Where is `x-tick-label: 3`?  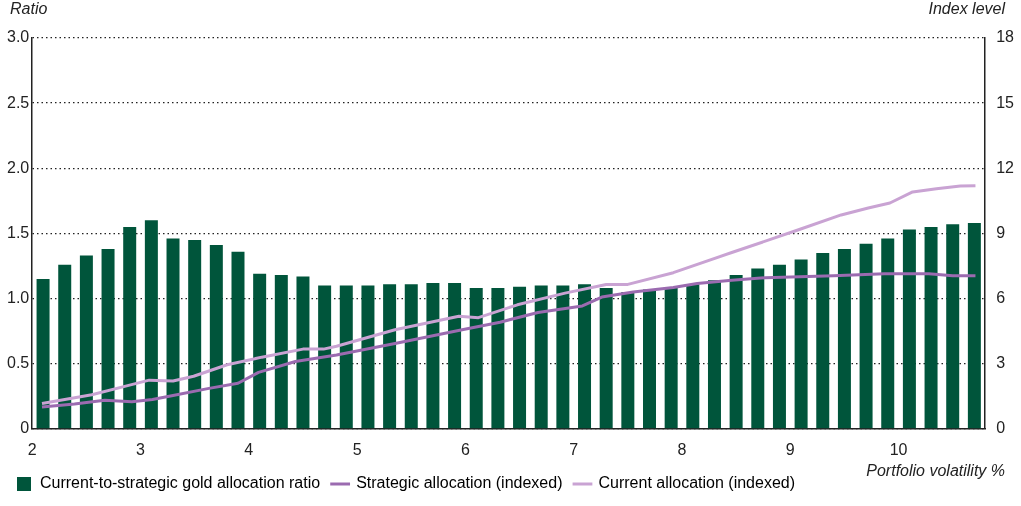 x-tick-label: 3 is located at coordinates (141, 449).